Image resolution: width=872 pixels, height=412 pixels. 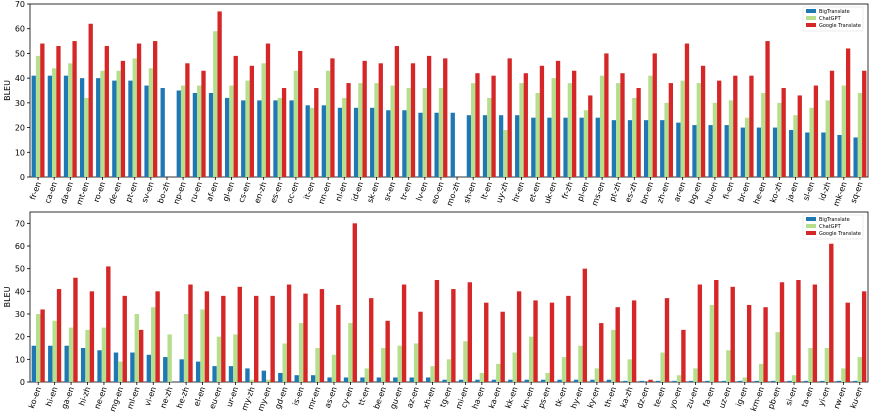 What do you see at coordinates (824, 191) in the screenshot?
I see `x-tick-label: id-zh` at bounding box center [824, 191].